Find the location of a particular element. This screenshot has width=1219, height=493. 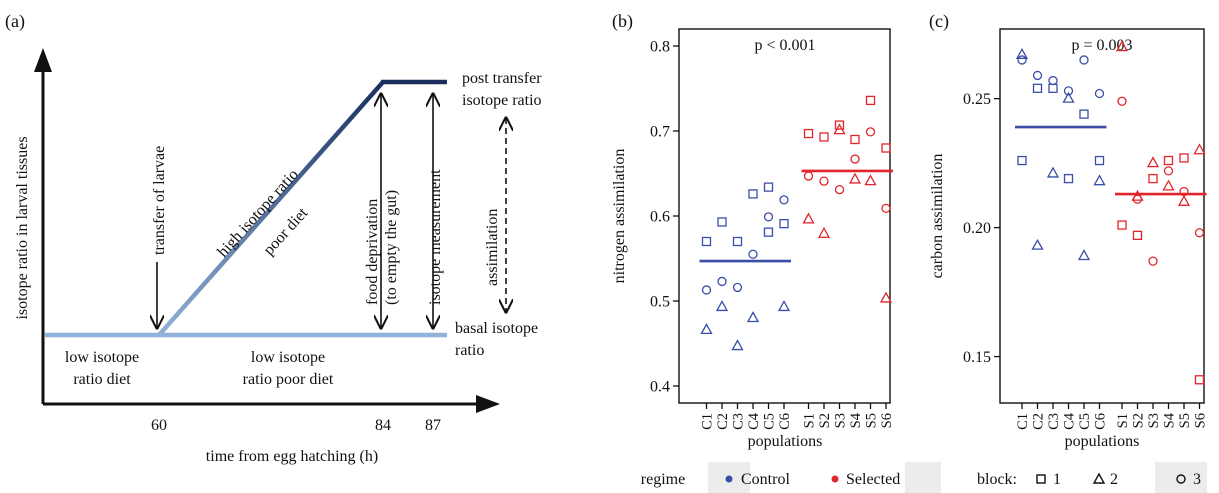

x-tick-label: S1 is located at coordinates (1123, 420).